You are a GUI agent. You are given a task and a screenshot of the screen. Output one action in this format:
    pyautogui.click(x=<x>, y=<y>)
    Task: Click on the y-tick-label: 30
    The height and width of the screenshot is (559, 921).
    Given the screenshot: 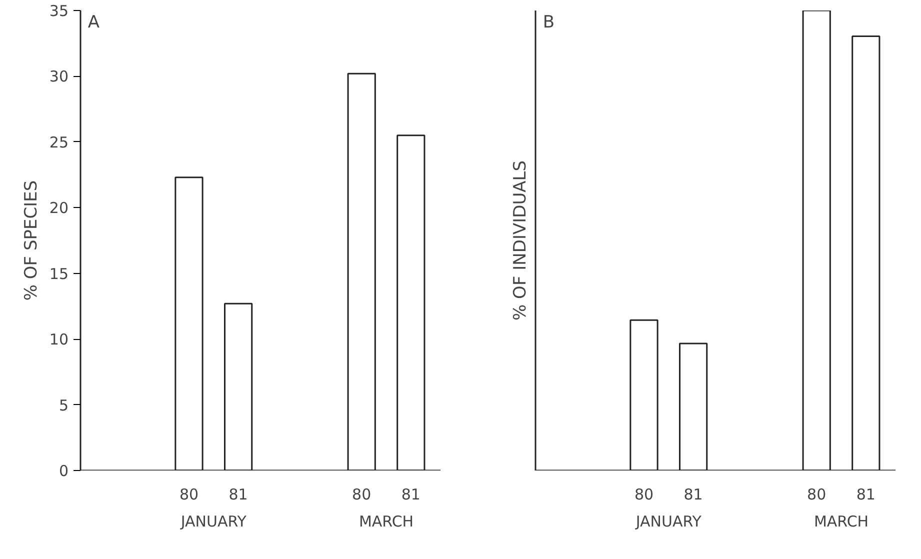 What is the action you would take?
    pyautogui.click(x=59, y=77)
    